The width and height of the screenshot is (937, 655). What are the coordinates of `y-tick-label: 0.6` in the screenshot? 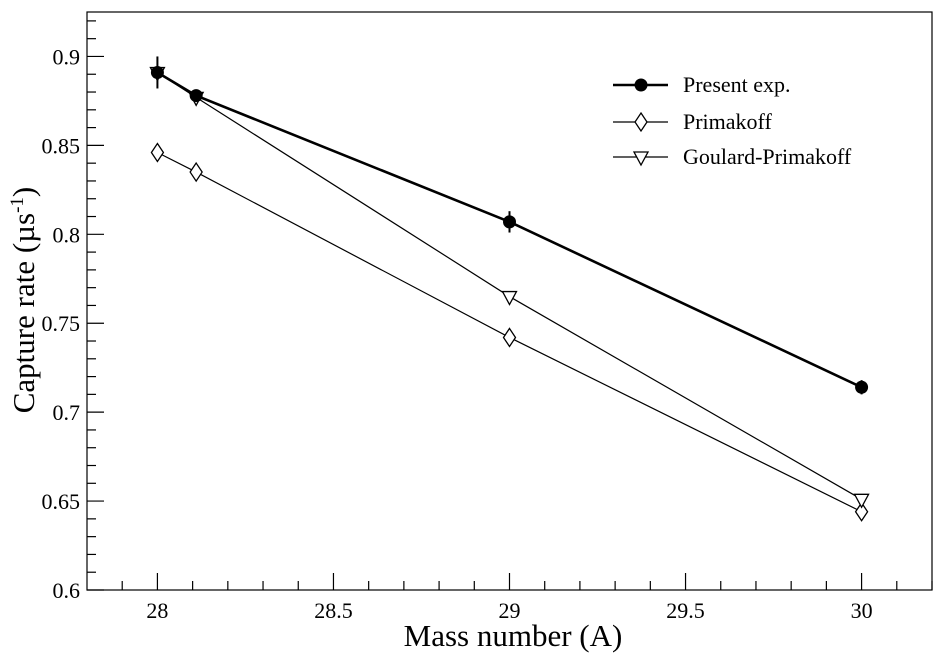 It's located at (67, 590).